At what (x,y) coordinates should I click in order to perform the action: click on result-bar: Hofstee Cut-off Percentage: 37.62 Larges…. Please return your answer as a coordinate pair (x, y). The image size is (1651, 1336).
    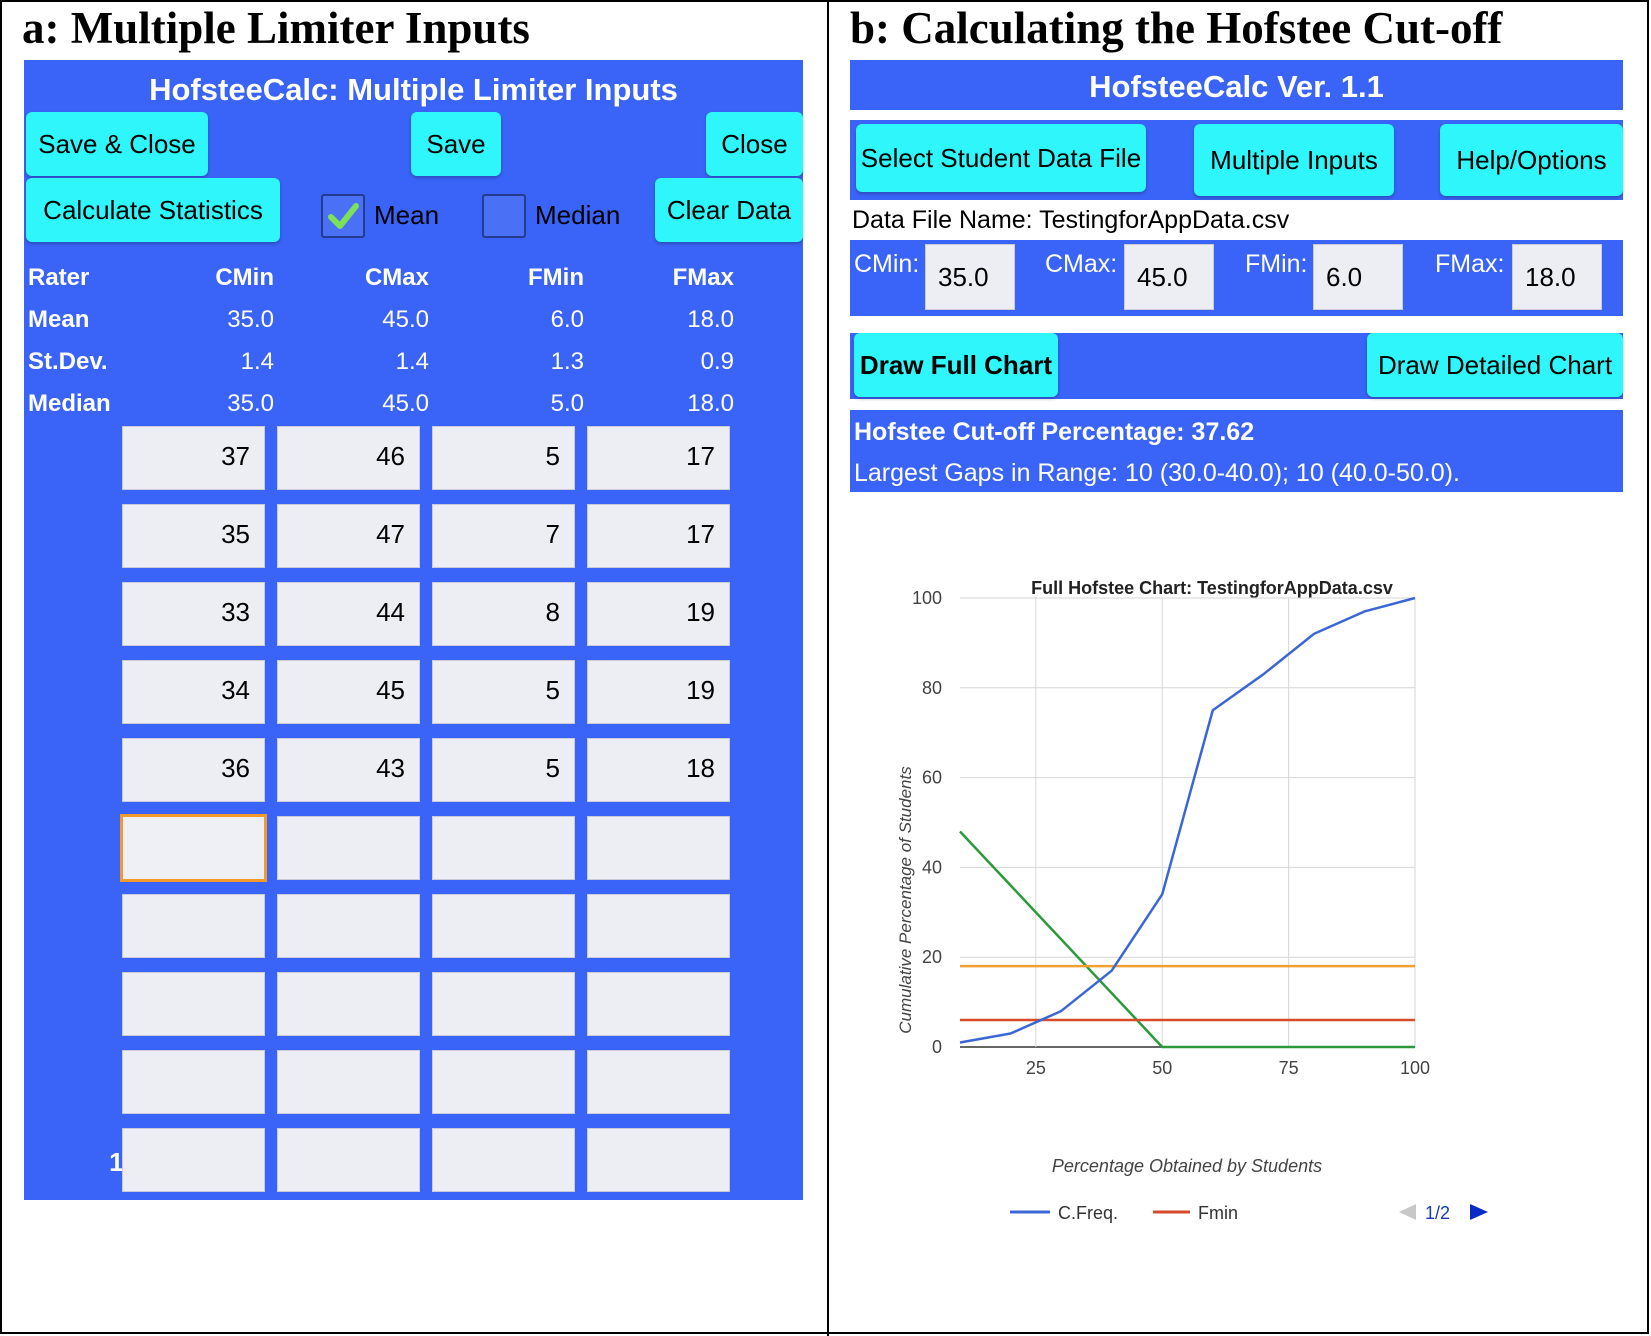
    Looking at the image, I should click on (1236, 451).